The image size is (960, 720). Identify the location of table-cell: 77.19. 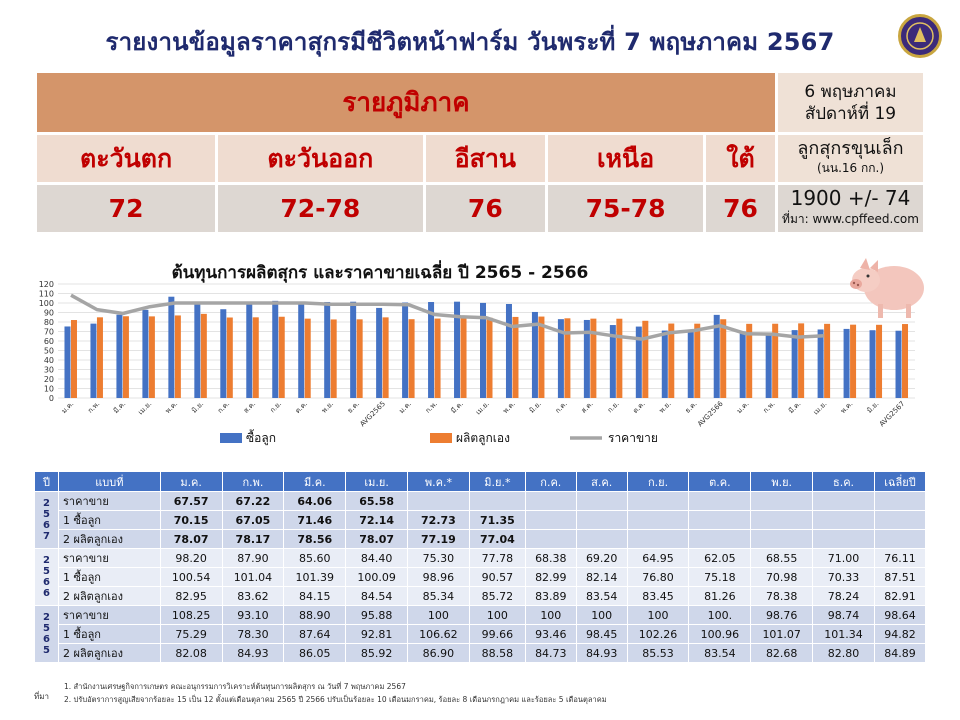
(438, 539).